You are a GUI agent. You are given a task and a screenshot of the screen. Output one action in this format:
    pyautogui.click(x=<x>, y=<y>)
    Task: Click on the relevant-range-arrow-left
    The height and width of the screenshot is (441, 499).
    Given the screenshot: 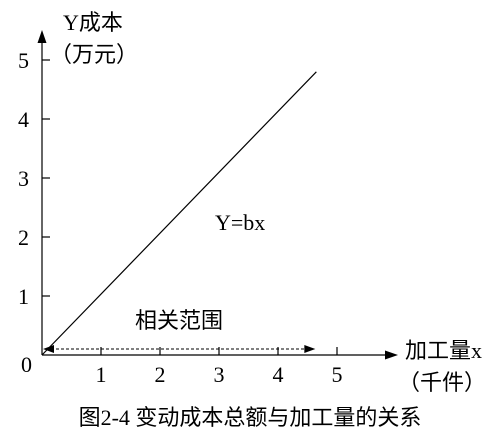 What is the action you would take?
    pyautogui.click(x=48, y=349)
    